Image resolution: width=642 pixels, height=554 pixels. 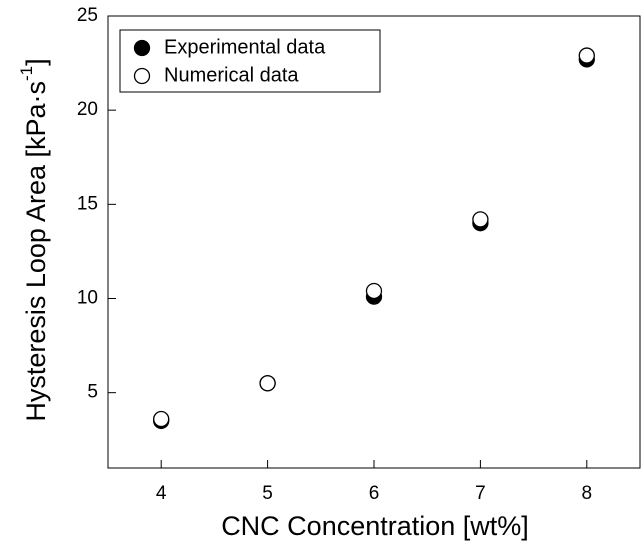 What do you see at coordinates (87, 15) in the screenshot?
I see `y-tick-label: 25` at bounding box center [87, 15].